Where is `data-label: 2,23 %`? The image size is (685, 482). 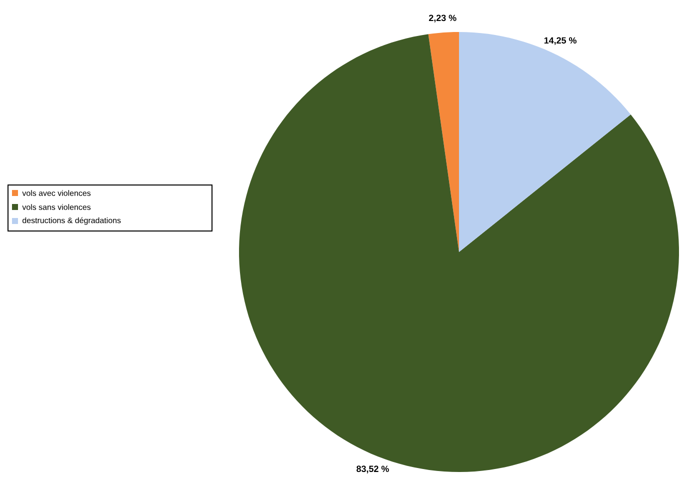
data-label: 2,23 % is located at coordinates (442, 18).